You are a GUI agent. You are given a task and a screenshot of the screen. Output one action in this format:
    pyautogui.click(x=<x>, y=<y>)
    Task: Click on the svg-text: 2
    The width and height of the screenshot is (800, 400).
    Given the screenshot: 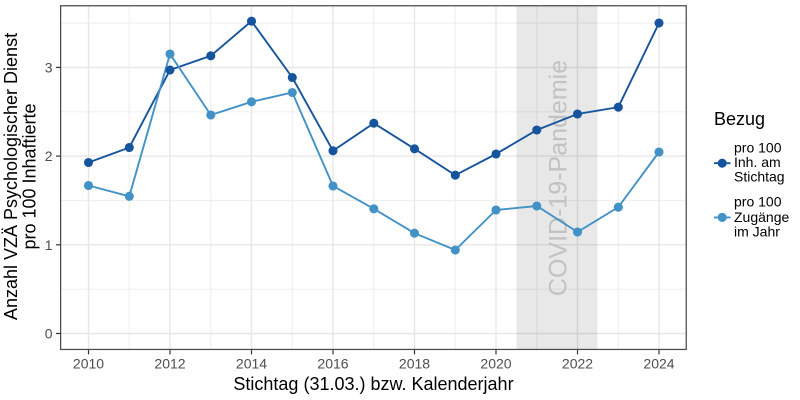 What is the action you would take?
    pyautogui.click(x=49, y=156)
    